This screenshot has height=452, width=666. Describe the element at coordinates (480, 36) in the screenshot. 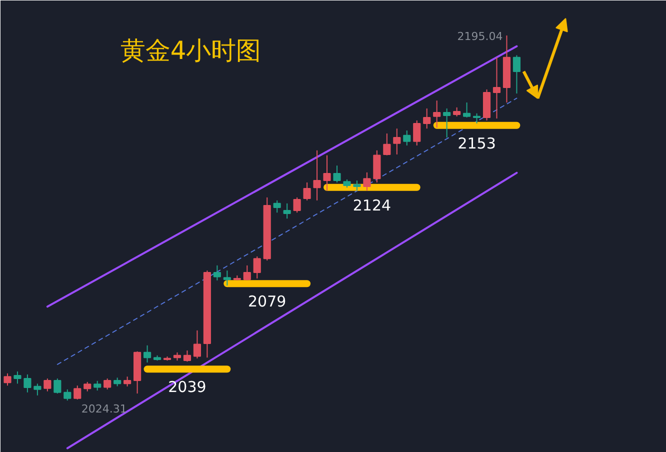

I see `annotation: 2195.04` at that location.